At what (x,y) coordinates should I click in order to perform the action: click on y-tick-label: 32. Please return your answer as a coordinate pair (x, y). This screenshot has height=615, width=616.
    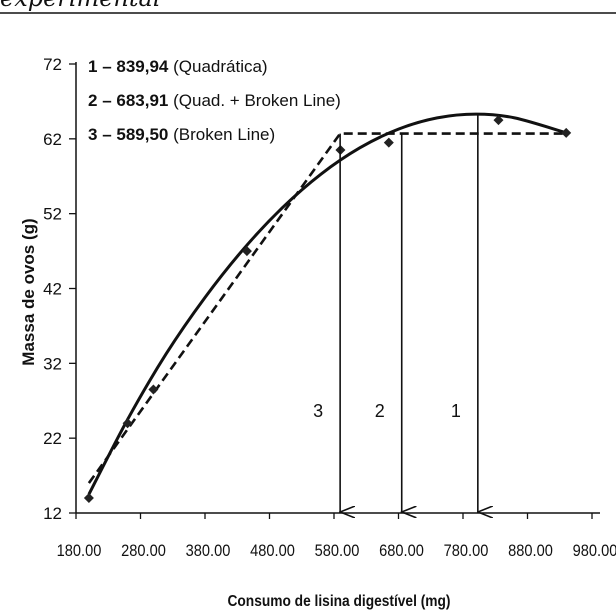
    Looking at the image, I should click on (52, 363).